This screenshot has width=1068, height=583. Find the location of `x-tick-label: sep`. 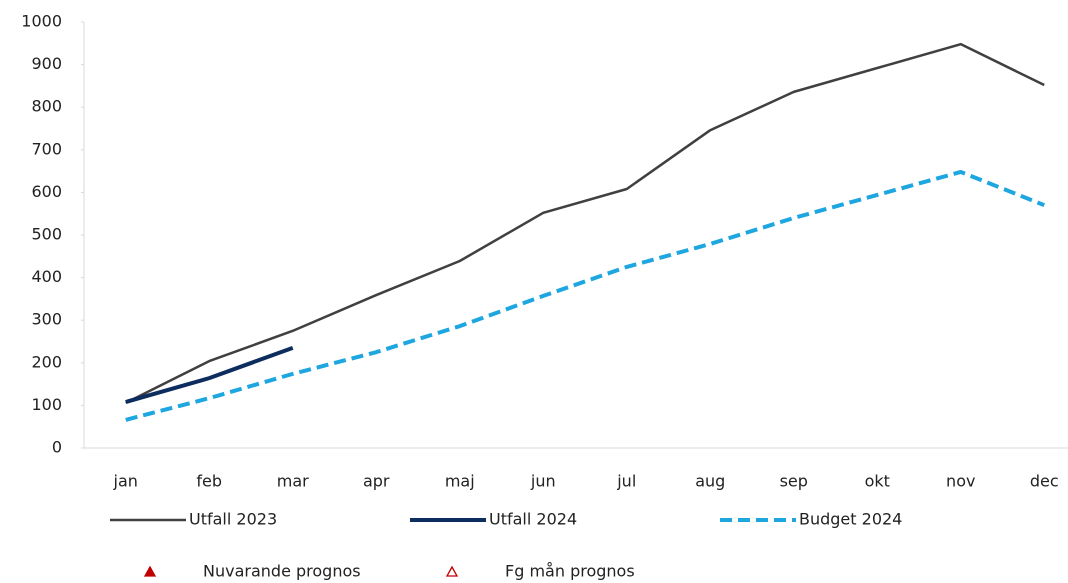

x-tick-label: sep is located at coordinates (794, 481).